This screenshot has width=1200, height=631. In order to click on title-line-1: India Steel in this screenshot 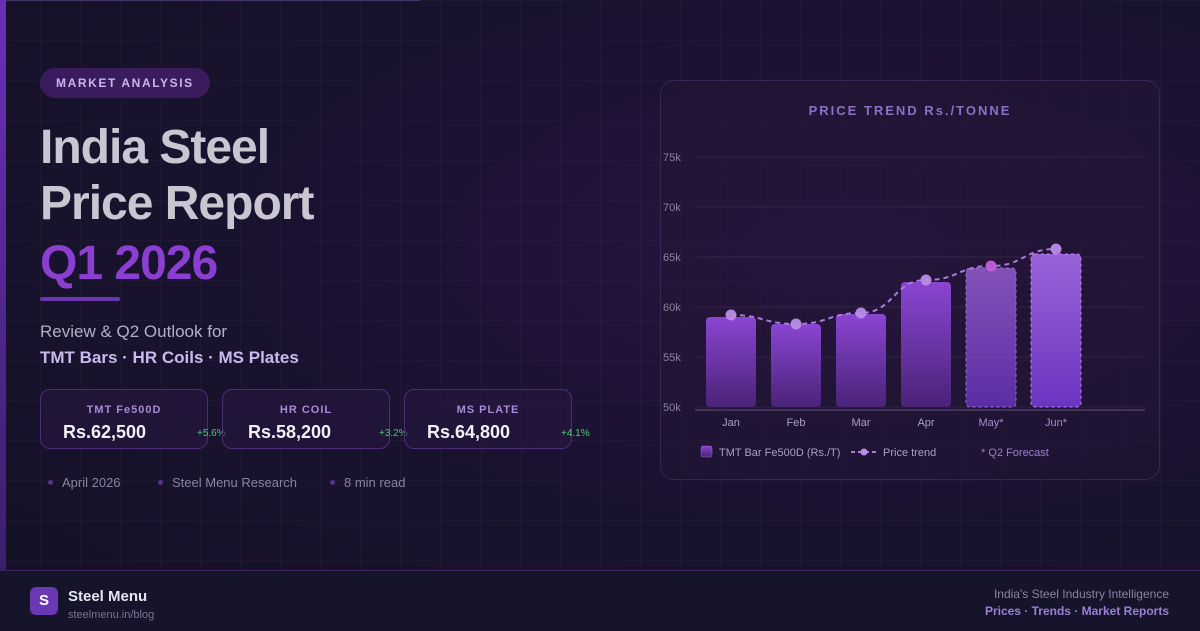, I will do `click(155, 147)`.